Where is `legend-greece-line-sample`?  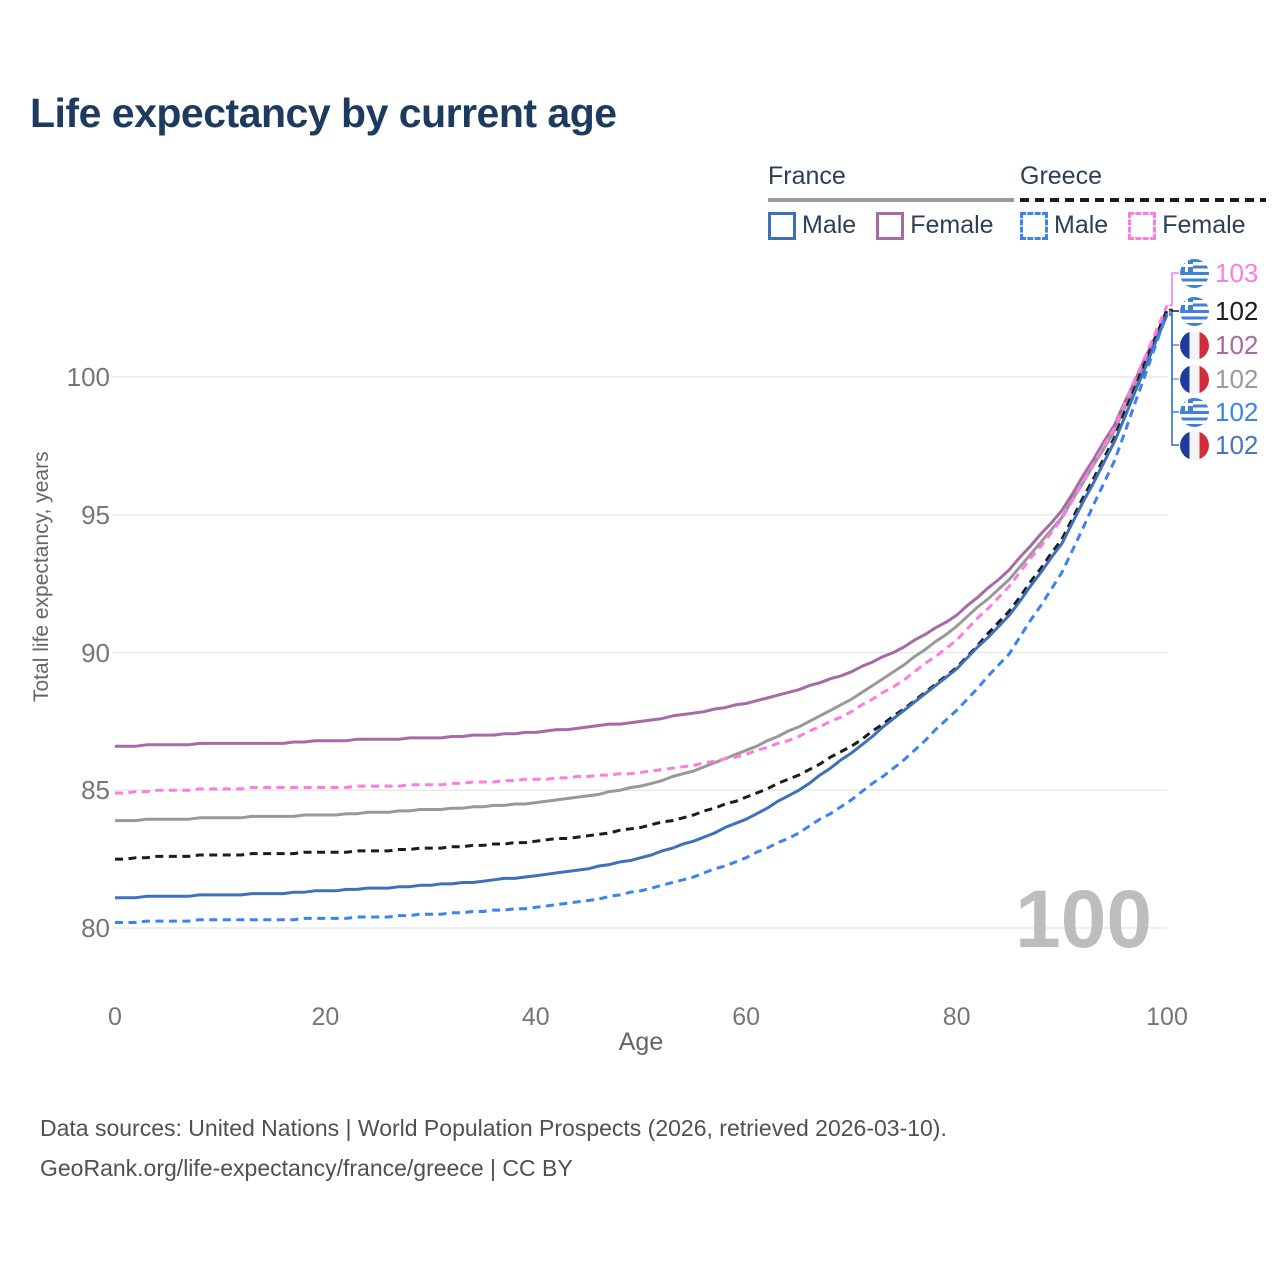 legend-greece-line-sample is located at coordinates (1143, 200).